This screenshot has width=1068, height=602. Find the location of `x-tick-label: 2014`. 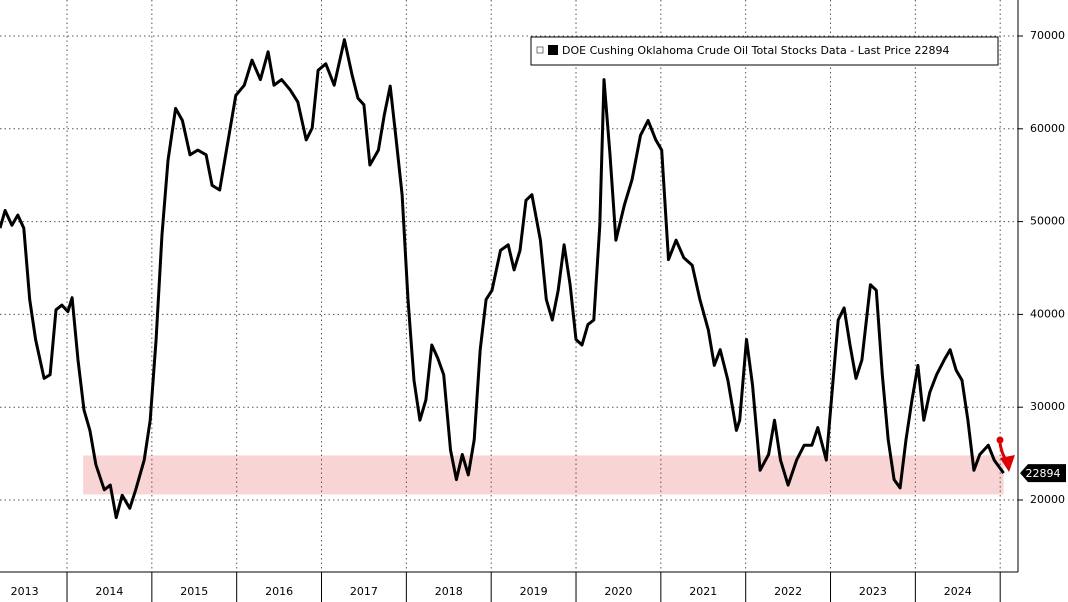

x-tick-label: 2014 is located at coordinates (109, 591).